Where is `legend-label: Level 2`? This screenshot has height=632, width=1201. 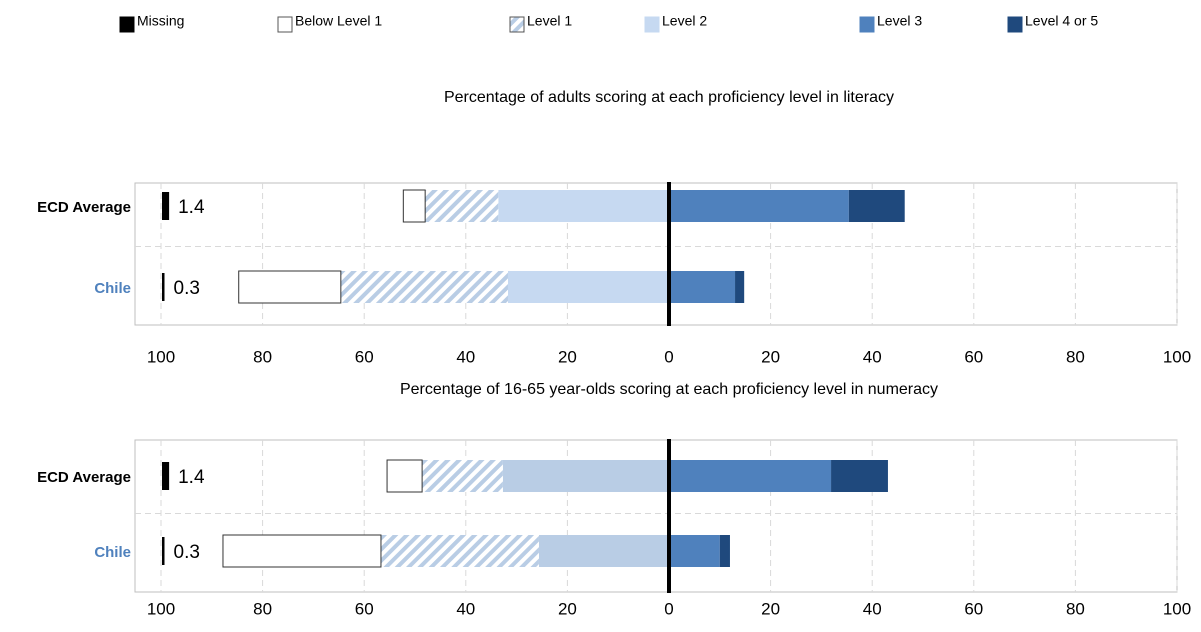 legend-label: Level 2 is located at coordinates (684, 21).